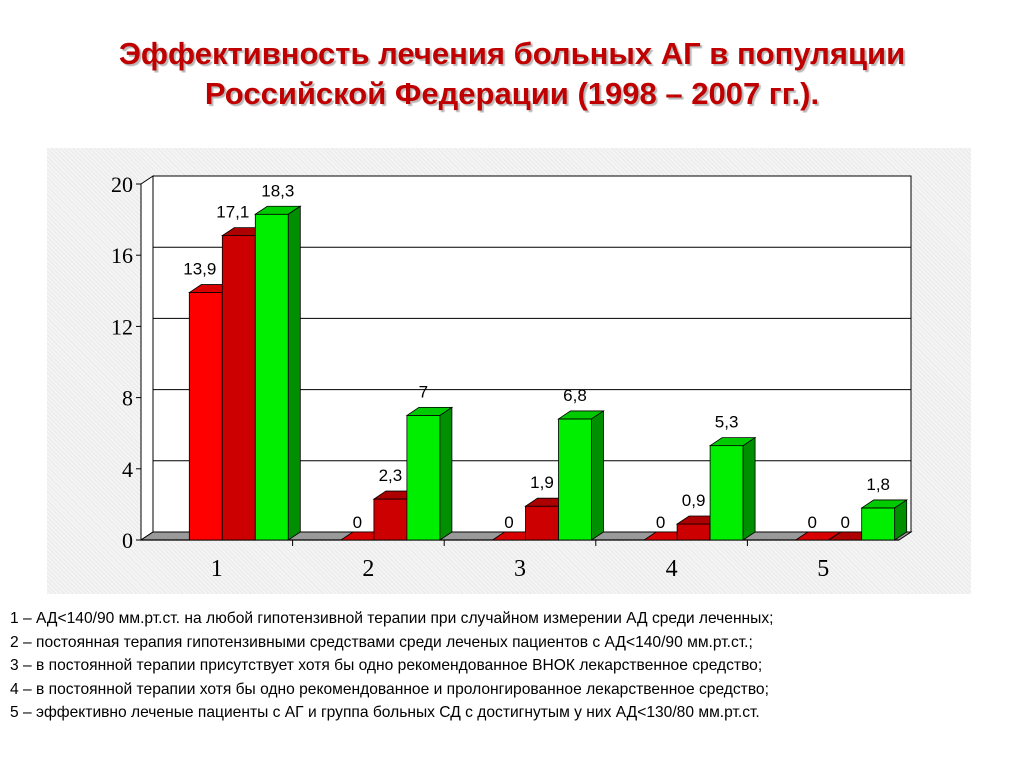 This screenshot has width=1024, height=768. What do you see at coordinates (520, 569) in the screenshot?
I see `x-tick-label: 3` at bounding box center [520, 569].